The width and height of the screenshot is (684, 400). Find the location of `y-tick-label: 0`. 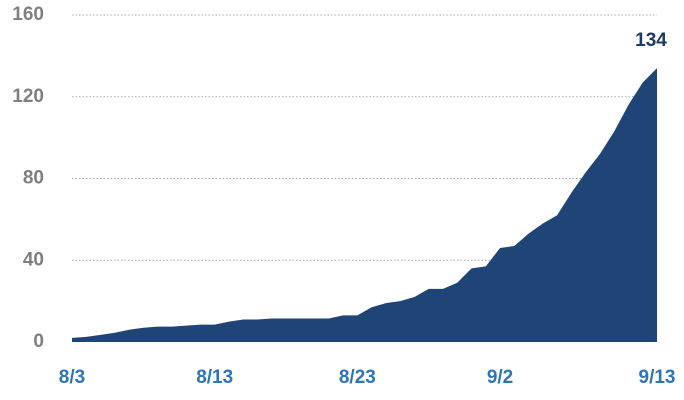

y-tick-label: 0 is located at coordinates (38, 341).